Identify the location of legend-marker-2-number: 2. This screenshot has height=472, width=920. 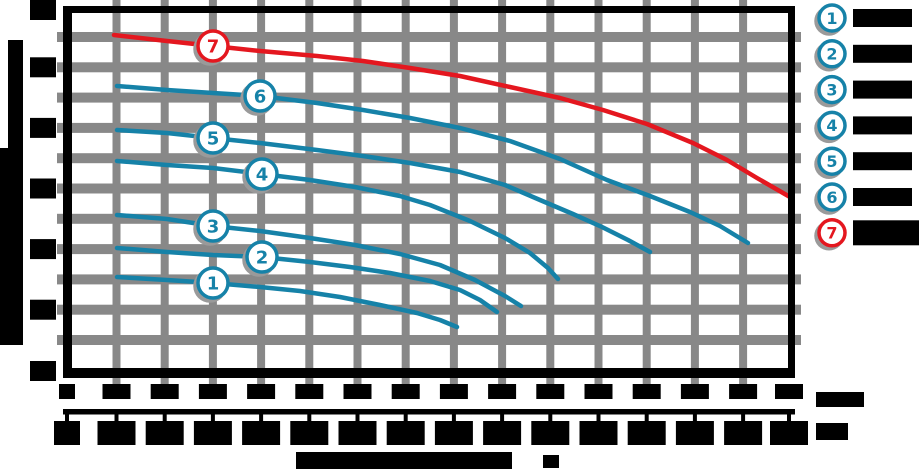
(831, 54).